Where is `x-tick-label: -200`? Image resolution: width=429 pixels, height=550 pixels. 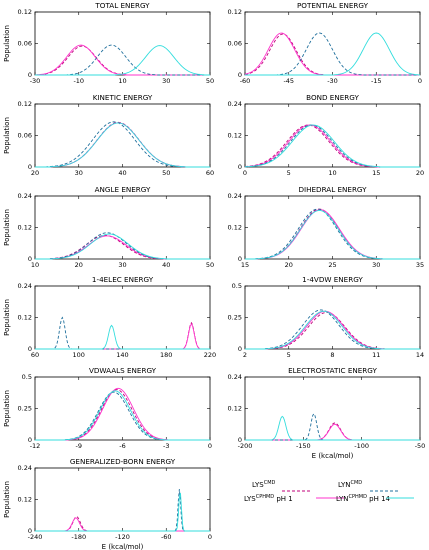
x-tick-label: -200 is located at coordinates (245, 446).